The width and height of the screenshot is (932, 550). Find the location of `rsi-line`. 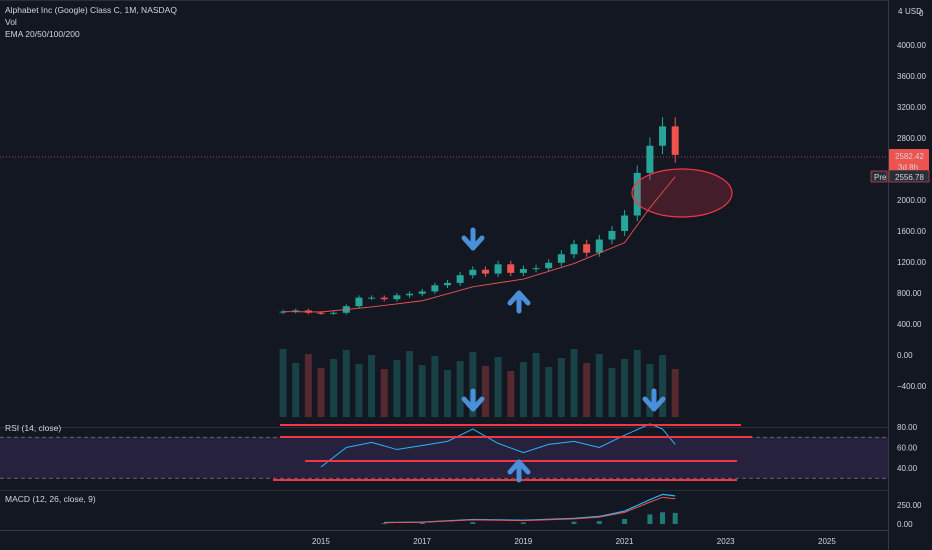

rsi-line is located at coordinates (498, 445).